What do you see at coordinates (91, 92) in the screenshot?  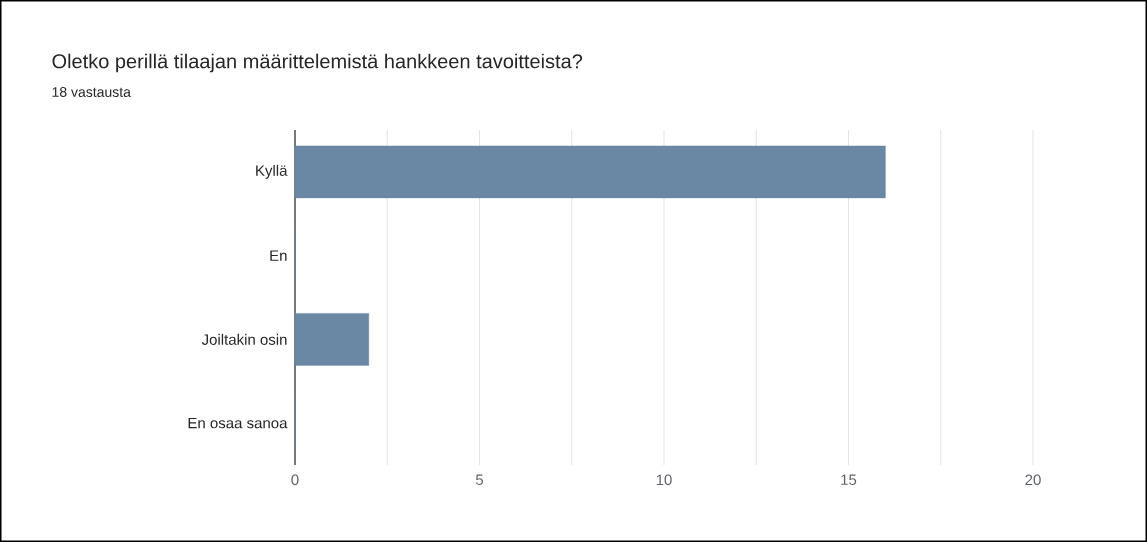 I see `text: 18 vastausta` at bounding box center [91, 92].